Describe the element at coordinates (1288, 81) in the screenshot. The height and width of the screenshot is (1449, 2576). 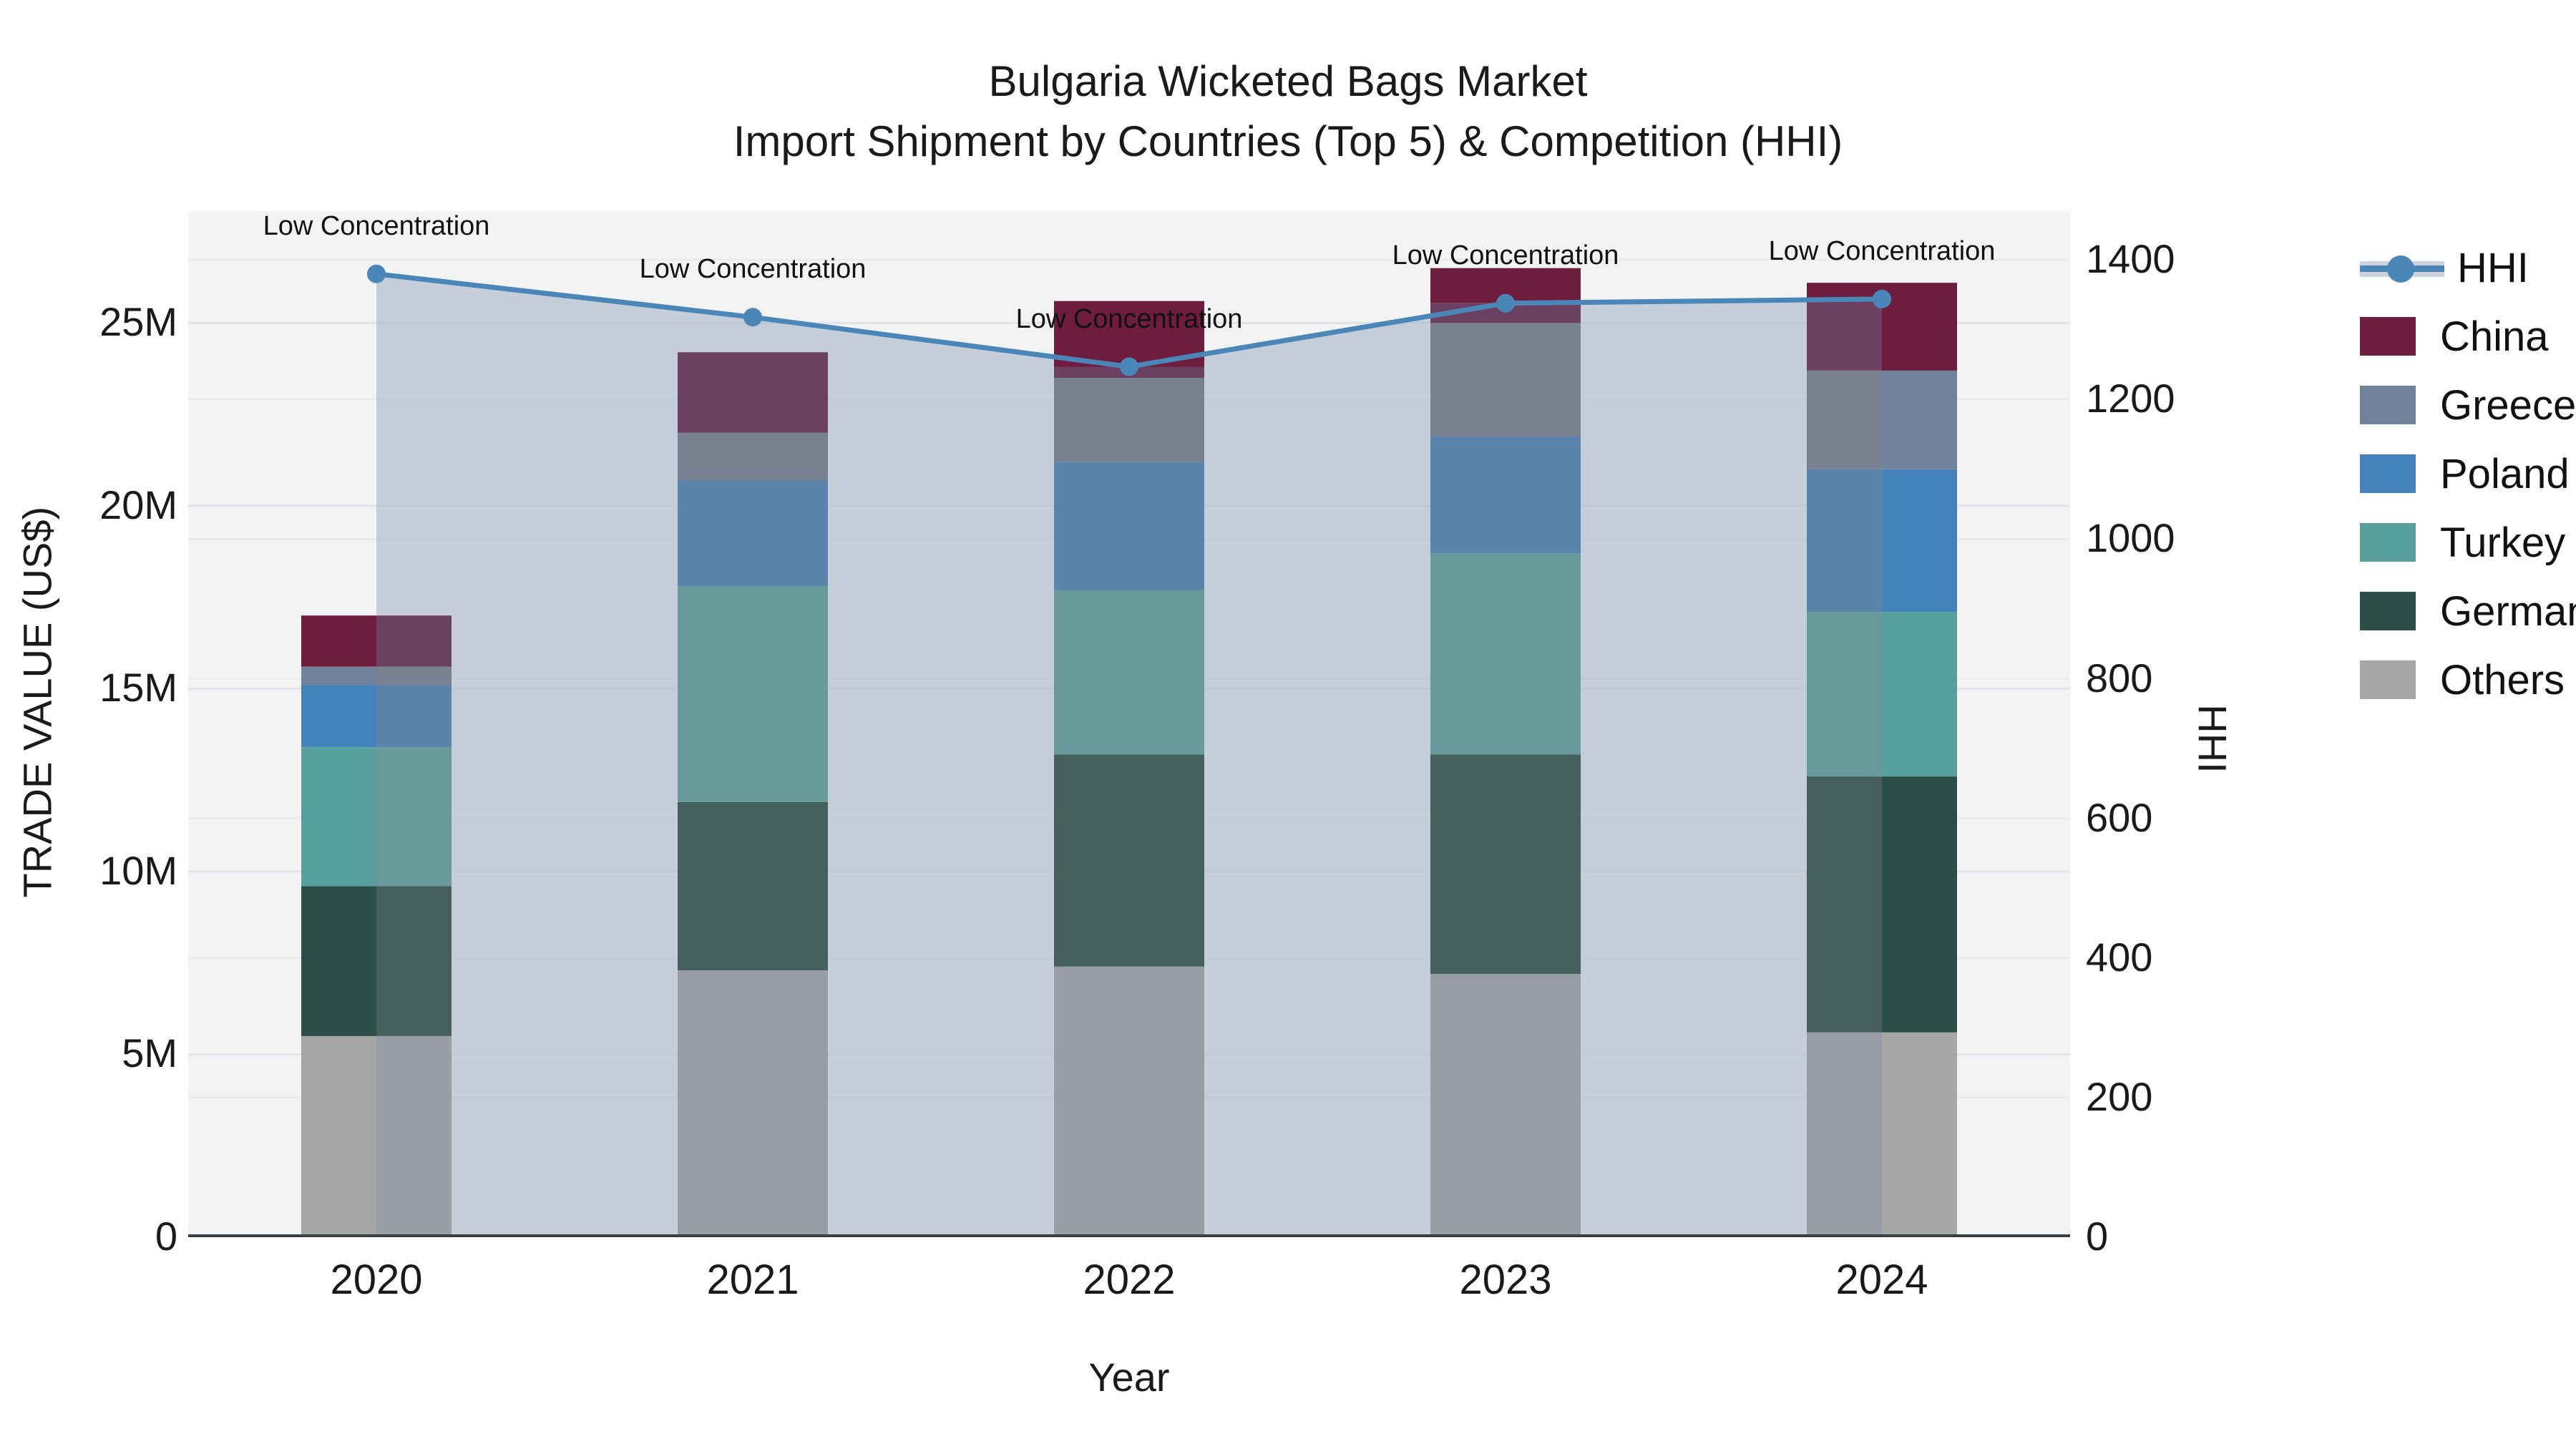
I see `chart-title-line1: Bulgaria Wicketed Bags Market` at that location.